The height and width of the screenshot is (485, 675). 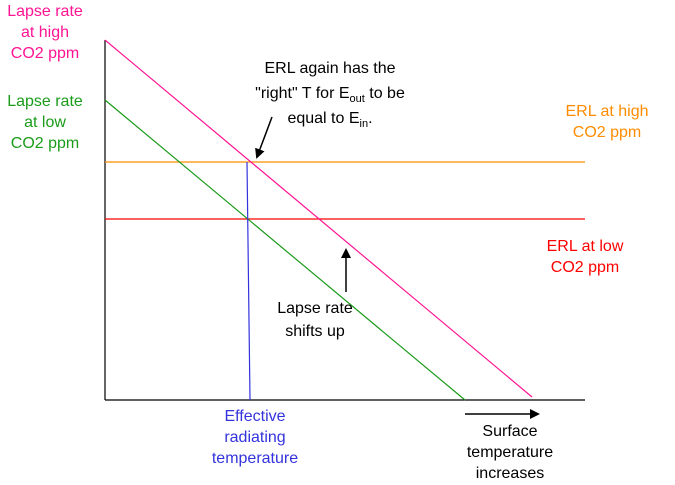 I want to click on lapse-low-line1: Lapse rate, so click(x=45, y=101).